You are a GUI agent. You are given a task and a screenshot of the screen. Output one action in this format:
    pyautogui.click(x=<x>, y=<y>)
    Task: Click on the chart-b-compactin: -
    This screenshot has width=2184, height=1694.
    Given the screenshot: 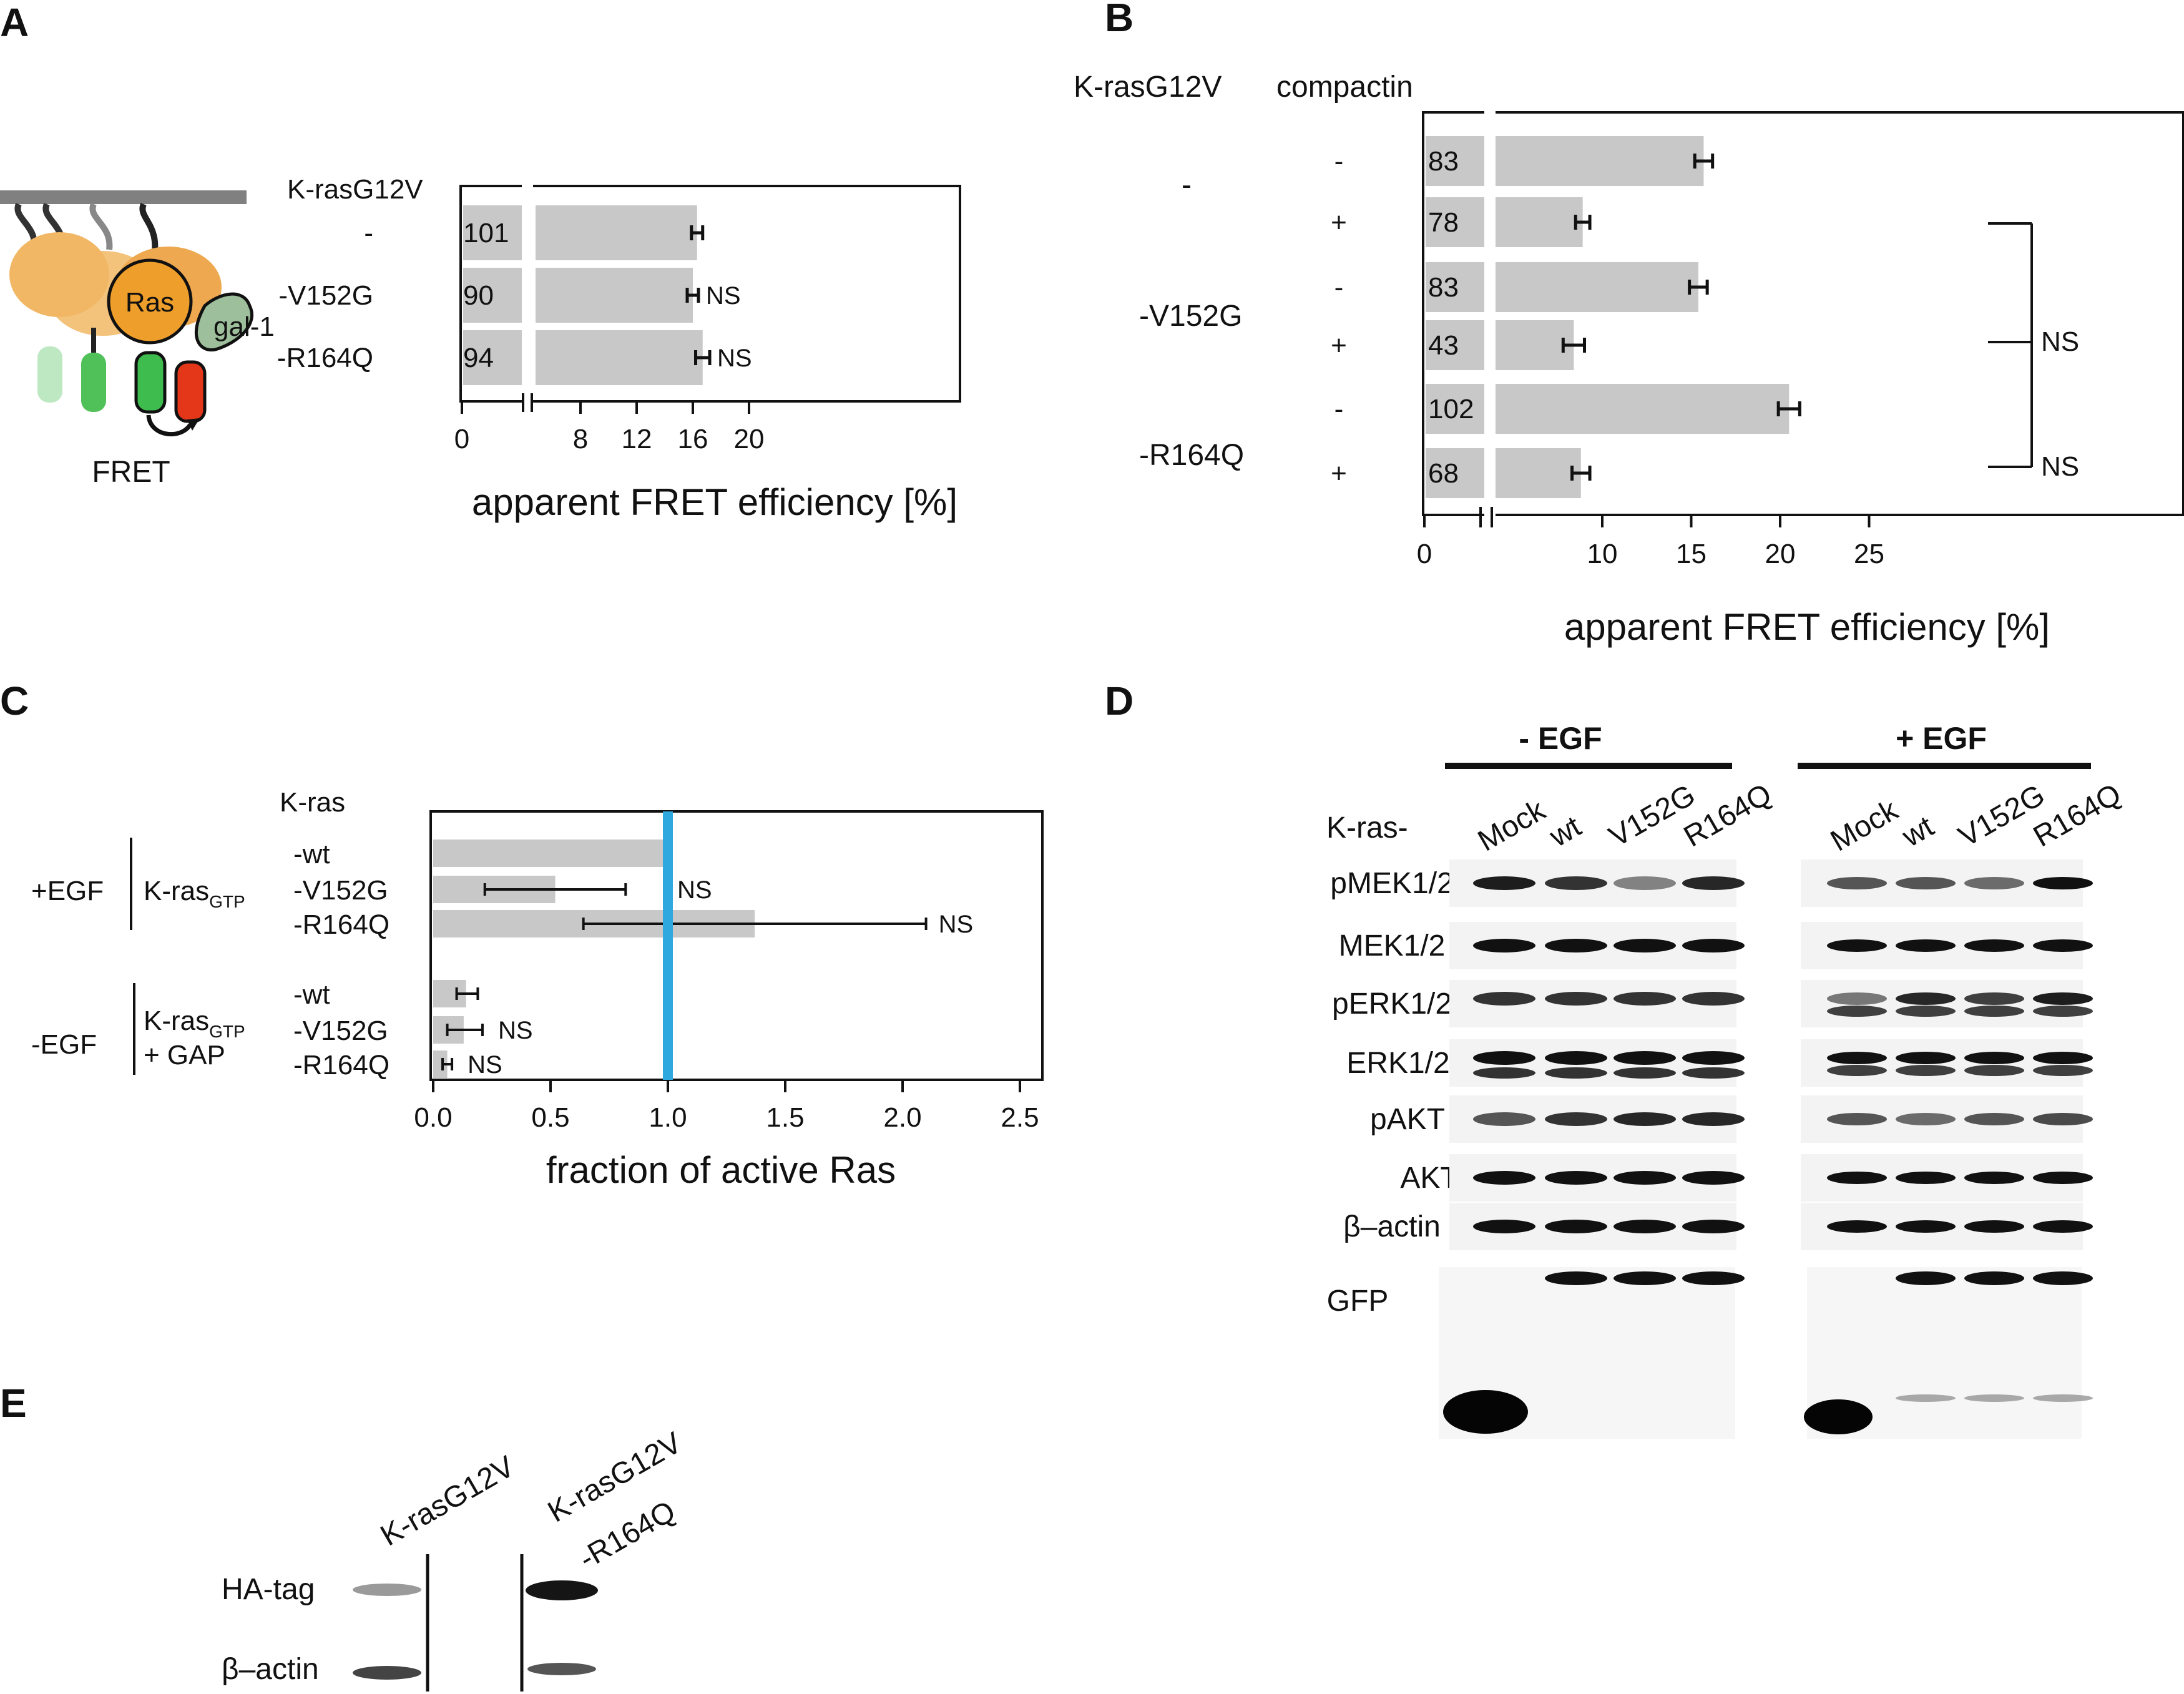 What is the action you would take?
    pyautogui.click(x=1339, y=161)
    